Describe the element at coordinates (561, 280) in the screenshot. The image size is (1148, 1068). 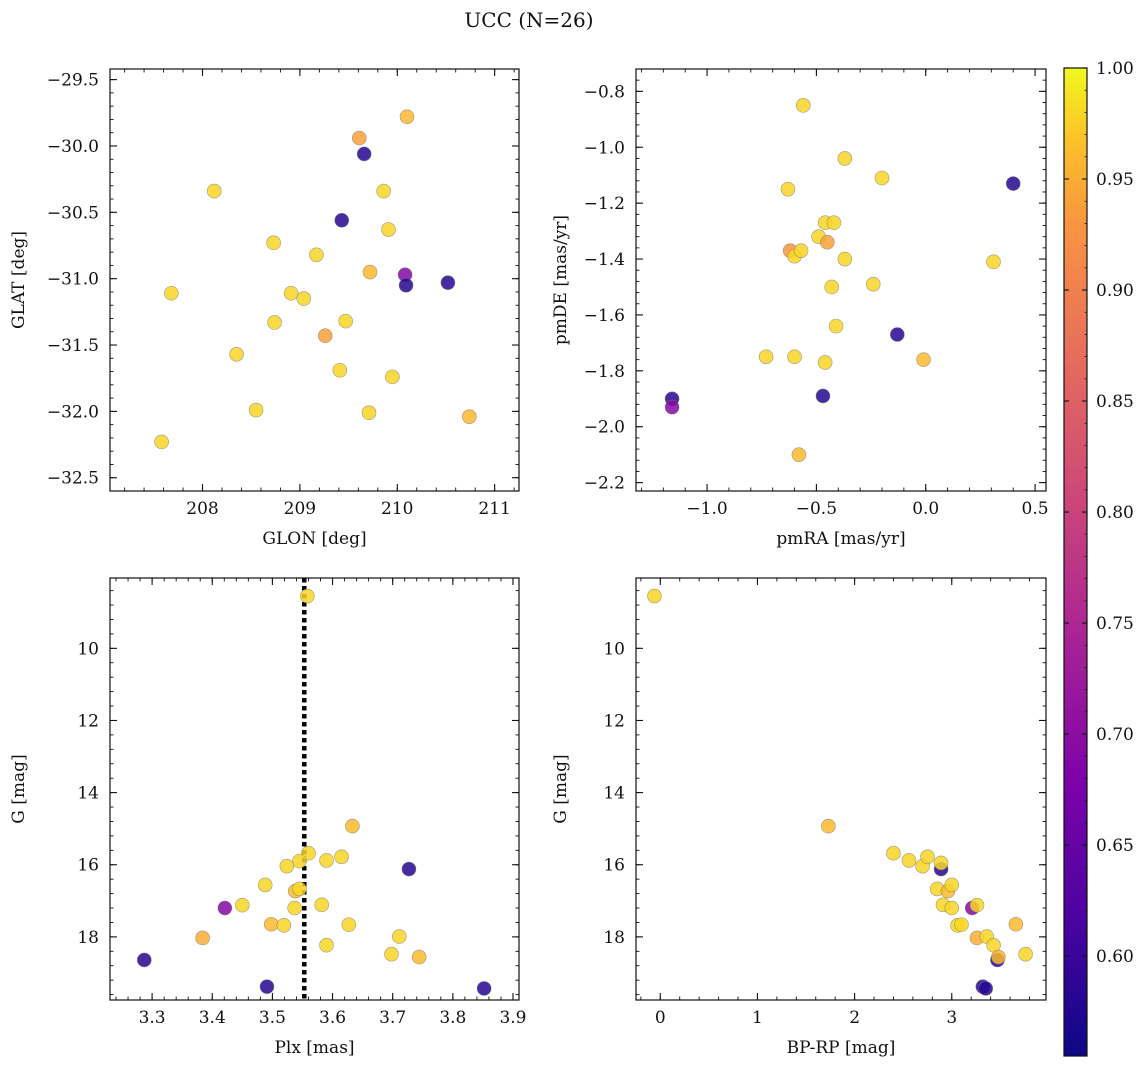
I see `y-axis-label: pmDE [mas/yr]` at that location.